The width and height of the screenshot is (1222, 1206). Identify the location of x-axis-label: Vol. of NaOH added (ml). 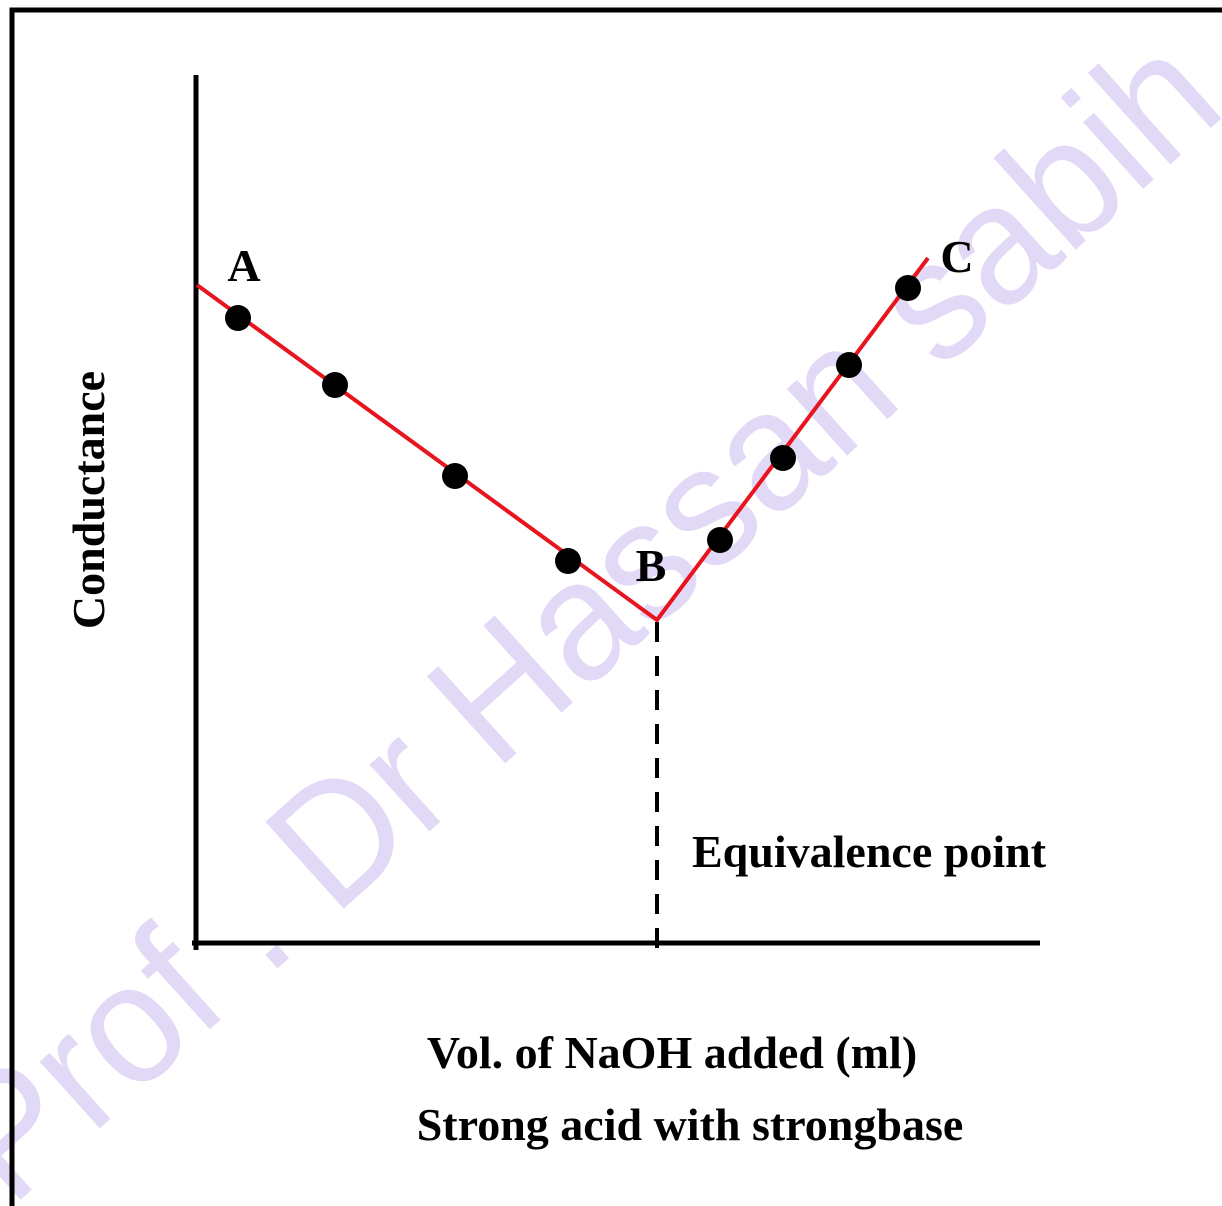
(672, 1052).